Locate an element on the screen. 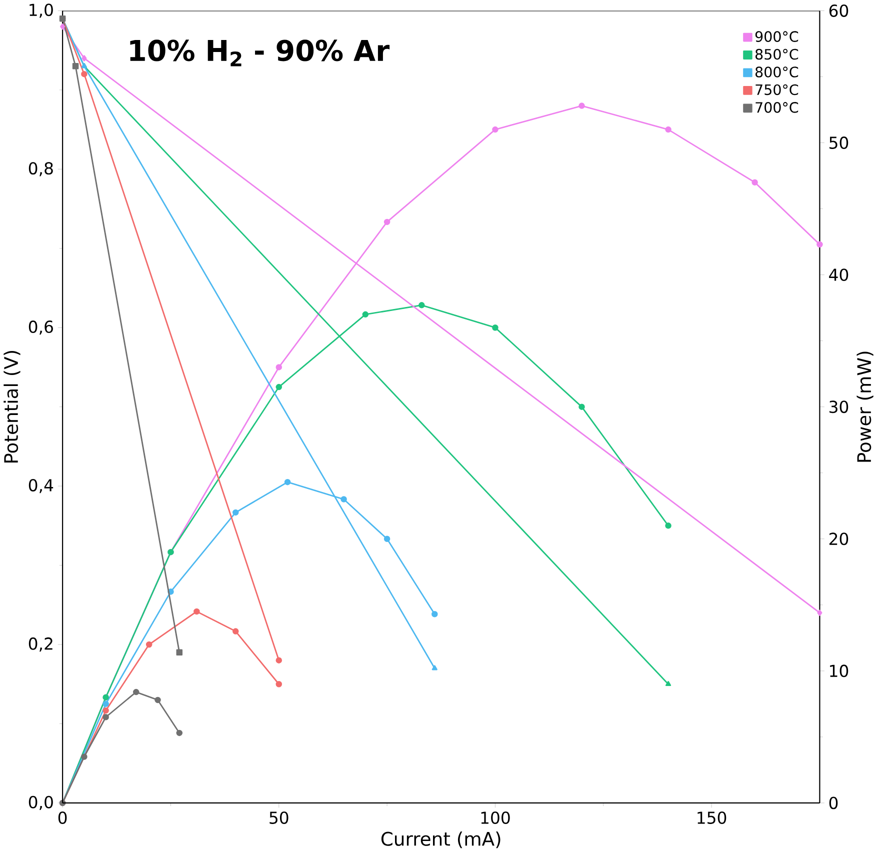  y-tick-label: 0,2 is located at coordinates (40, 645).